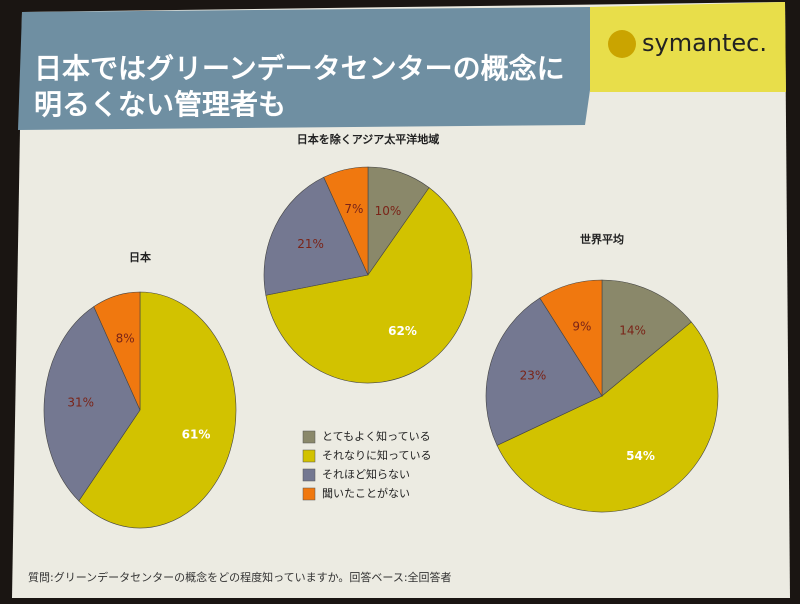  I want to click on legend-label: 聞いたことがない, so click(366, 493).